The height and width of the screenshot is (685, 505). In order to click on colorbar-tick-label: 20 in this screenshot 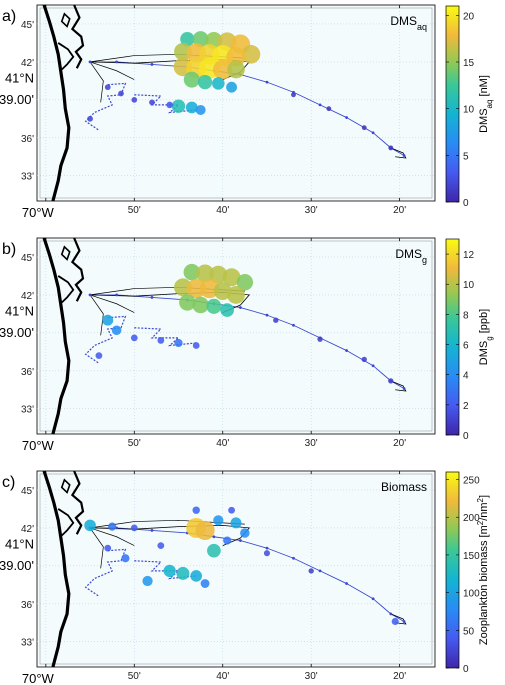, I will do `click(469, 16)`.